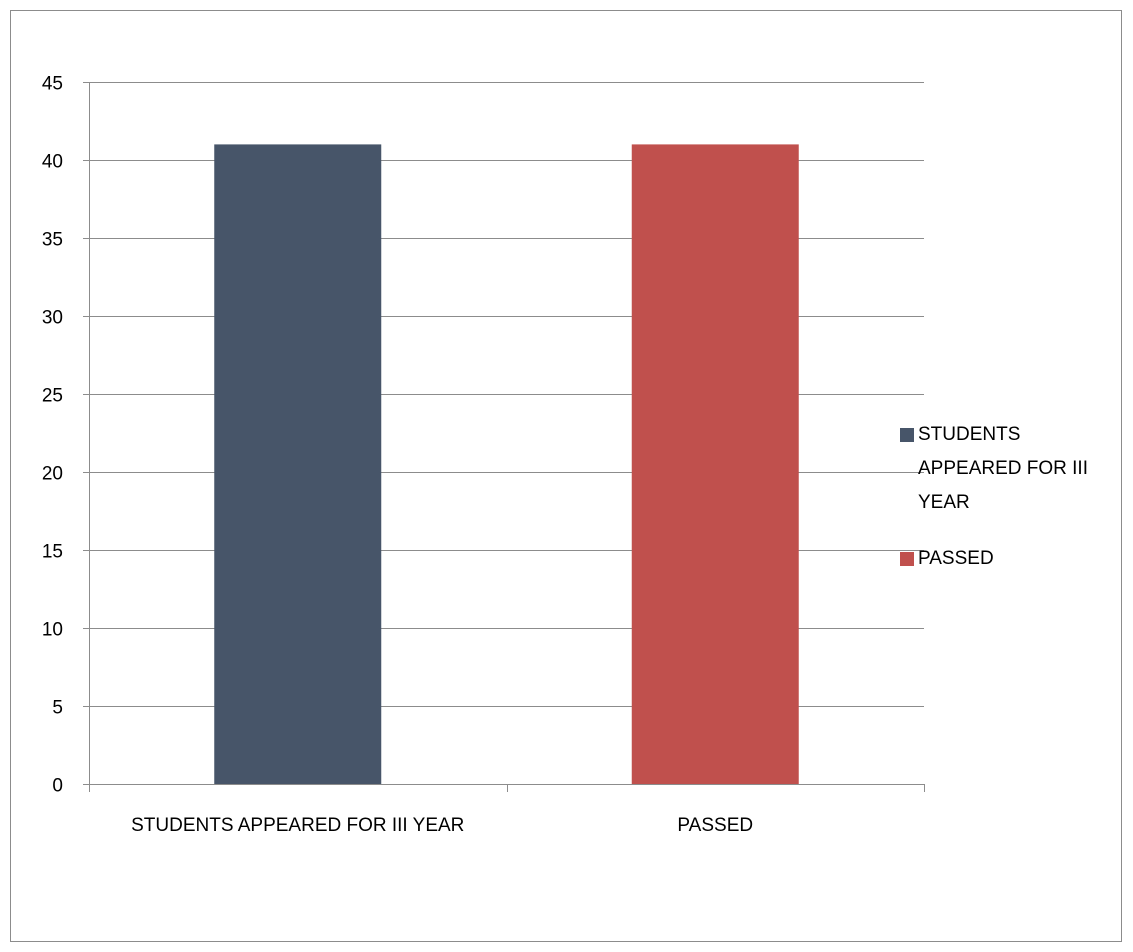  I want to click on y-tick-label: 40, so click(52, 162).